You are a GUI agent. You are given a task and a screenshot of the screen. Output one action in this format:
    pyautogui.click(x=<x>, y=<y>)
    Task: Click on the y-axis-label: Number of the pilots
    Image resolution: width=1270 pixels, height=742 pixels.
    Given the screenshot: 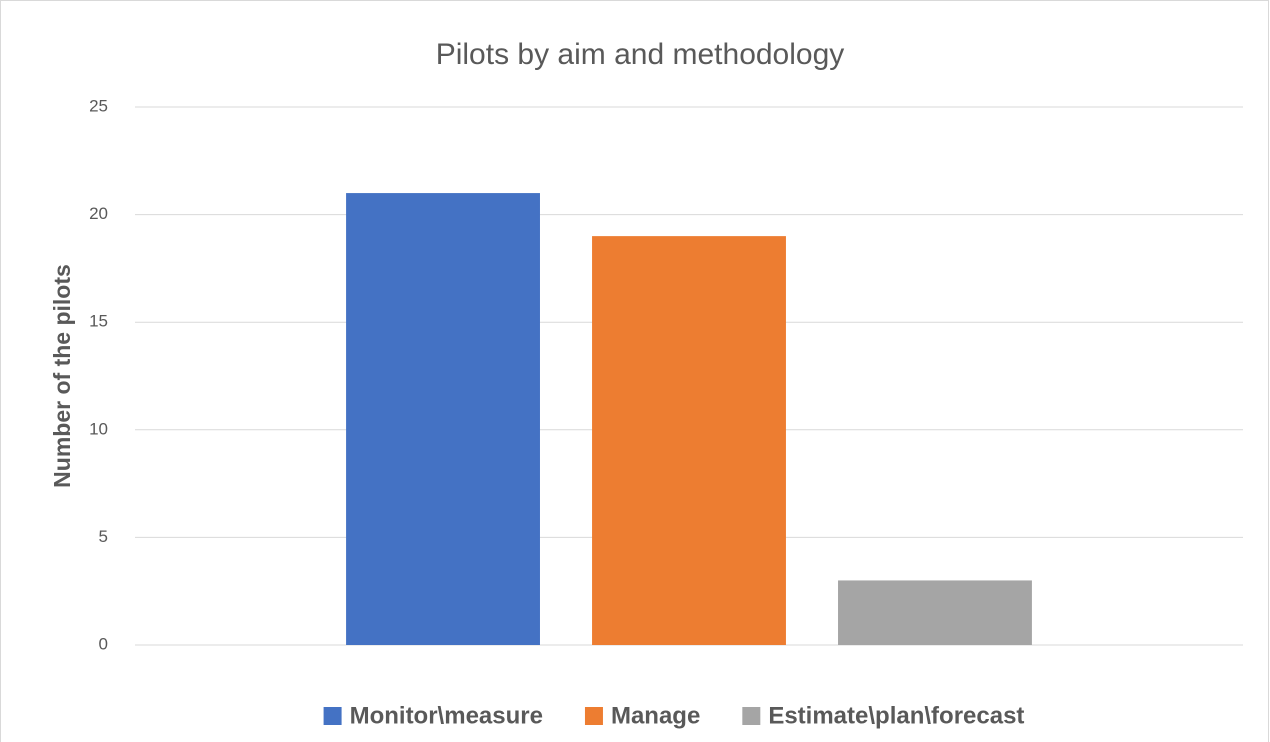 What is the action you would take?
    pyautogui.click(x=62, y=376)
    